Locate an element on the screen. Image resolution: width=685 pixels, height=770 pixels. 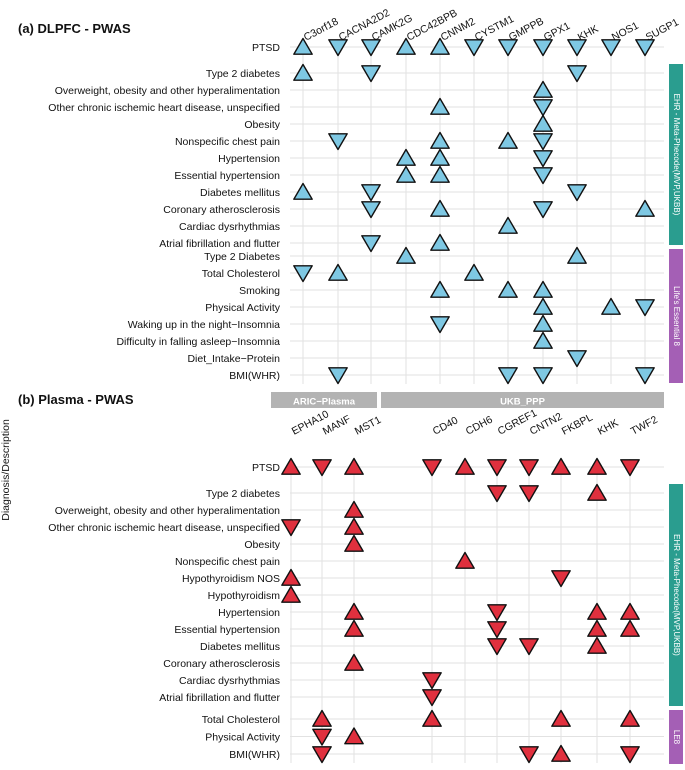
panel-a-section-label-0: EHR - Meta-Phecode(MVP,UKBB) is located at coordinates (676, 155).